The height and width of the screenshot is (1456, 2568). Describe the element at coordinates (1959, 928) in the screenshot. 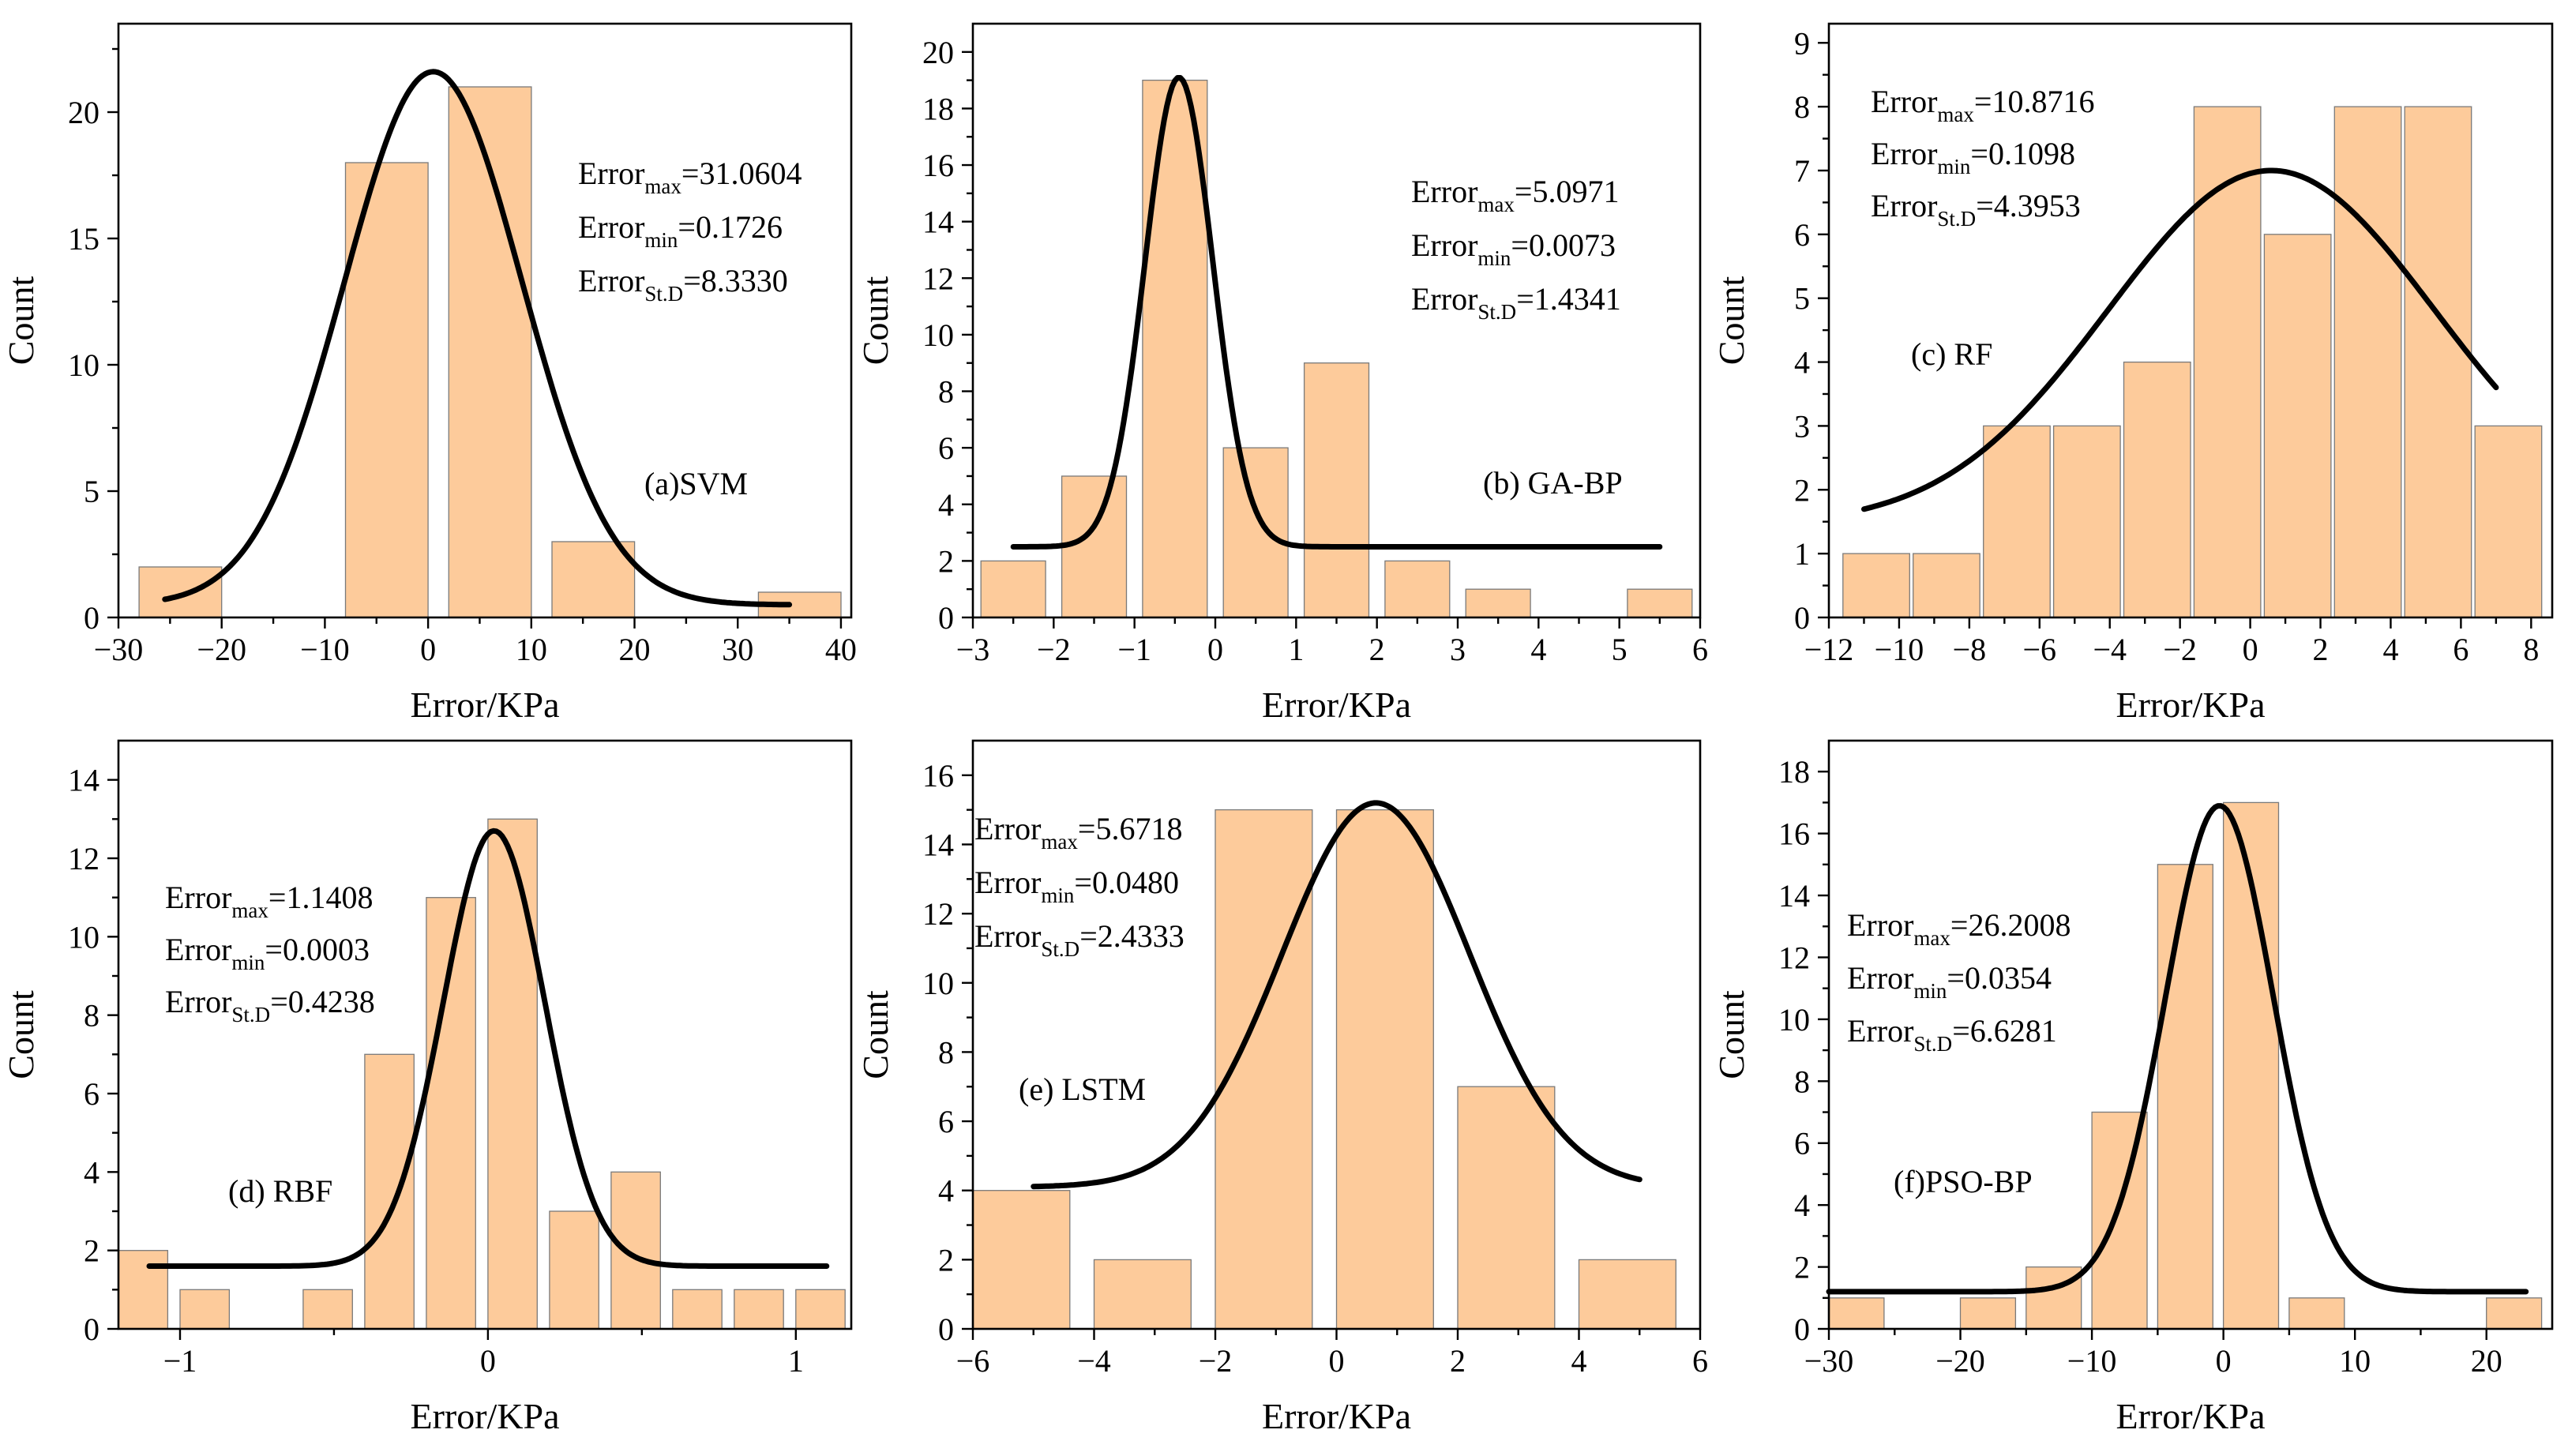

I see `stat-annotation: Errormax=26.2008` at that location.